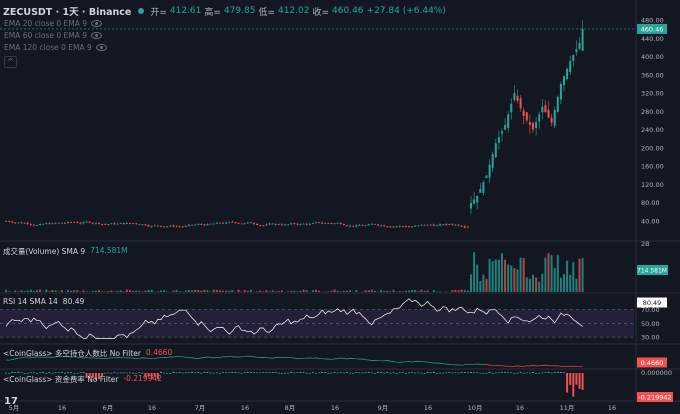 The image size is (680, 414). I want to click on ema-20-legend: EMA 20 close 0 EMA 9, so click(53, 23).